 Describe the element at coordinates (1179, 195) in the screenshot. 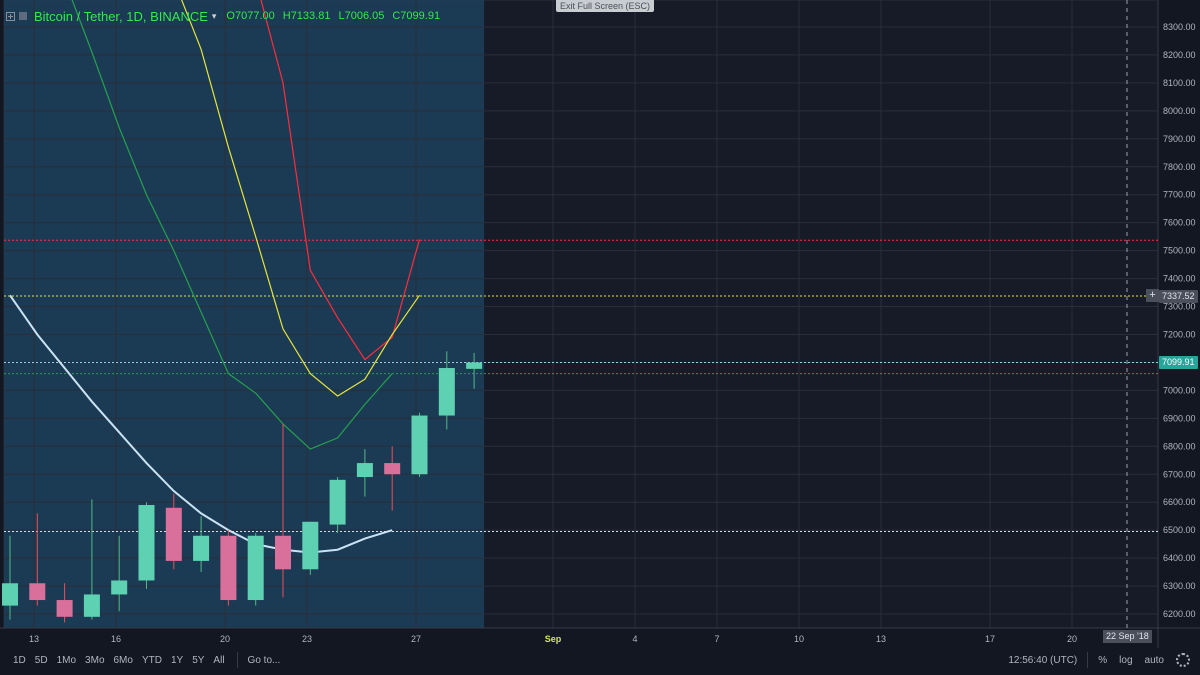

I see `y-tick-label: 7700.00` at that location.